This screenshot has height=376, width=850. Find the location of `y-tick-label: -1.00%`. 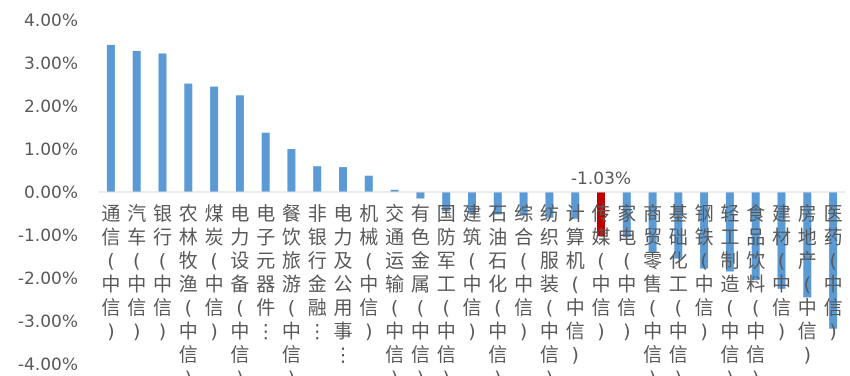

y-tick-label: -1.00% is located at coordinates (48, 236).